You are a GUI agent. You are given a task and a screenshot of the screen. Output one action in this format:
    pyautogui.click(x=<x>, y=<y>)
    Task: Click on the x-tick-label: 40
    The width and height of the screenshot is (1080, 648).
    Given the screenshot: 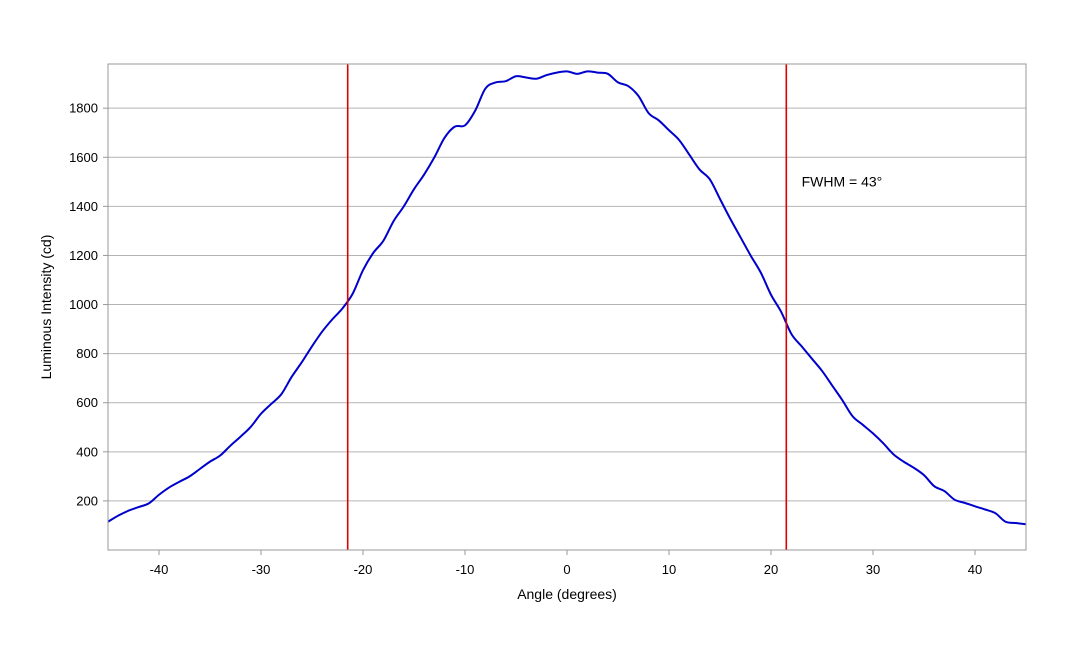 What is the action you would take?
    pyautogui.click(x=975, y=569)
    